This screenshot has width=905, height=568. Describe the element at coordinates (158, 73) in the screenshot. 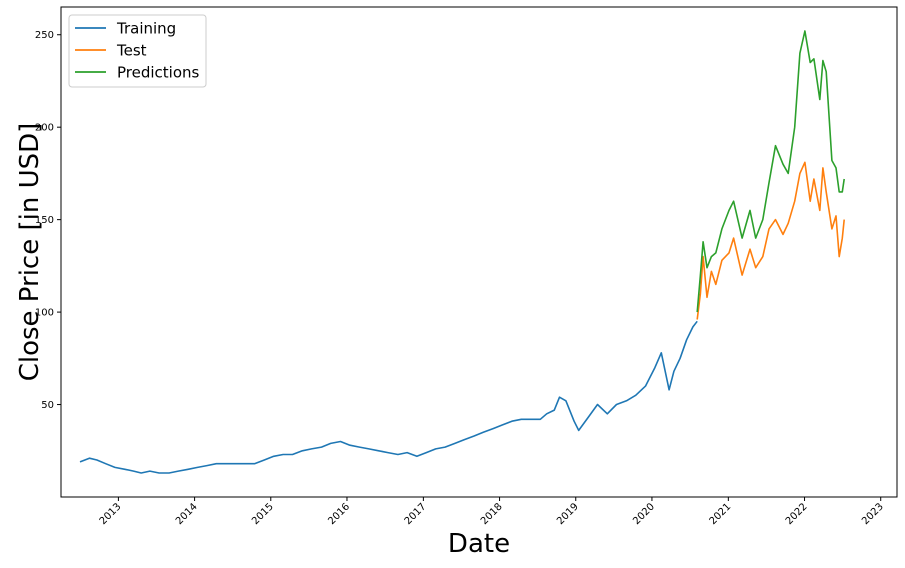

I see `legend-label-predictions: Predictions` at that location.